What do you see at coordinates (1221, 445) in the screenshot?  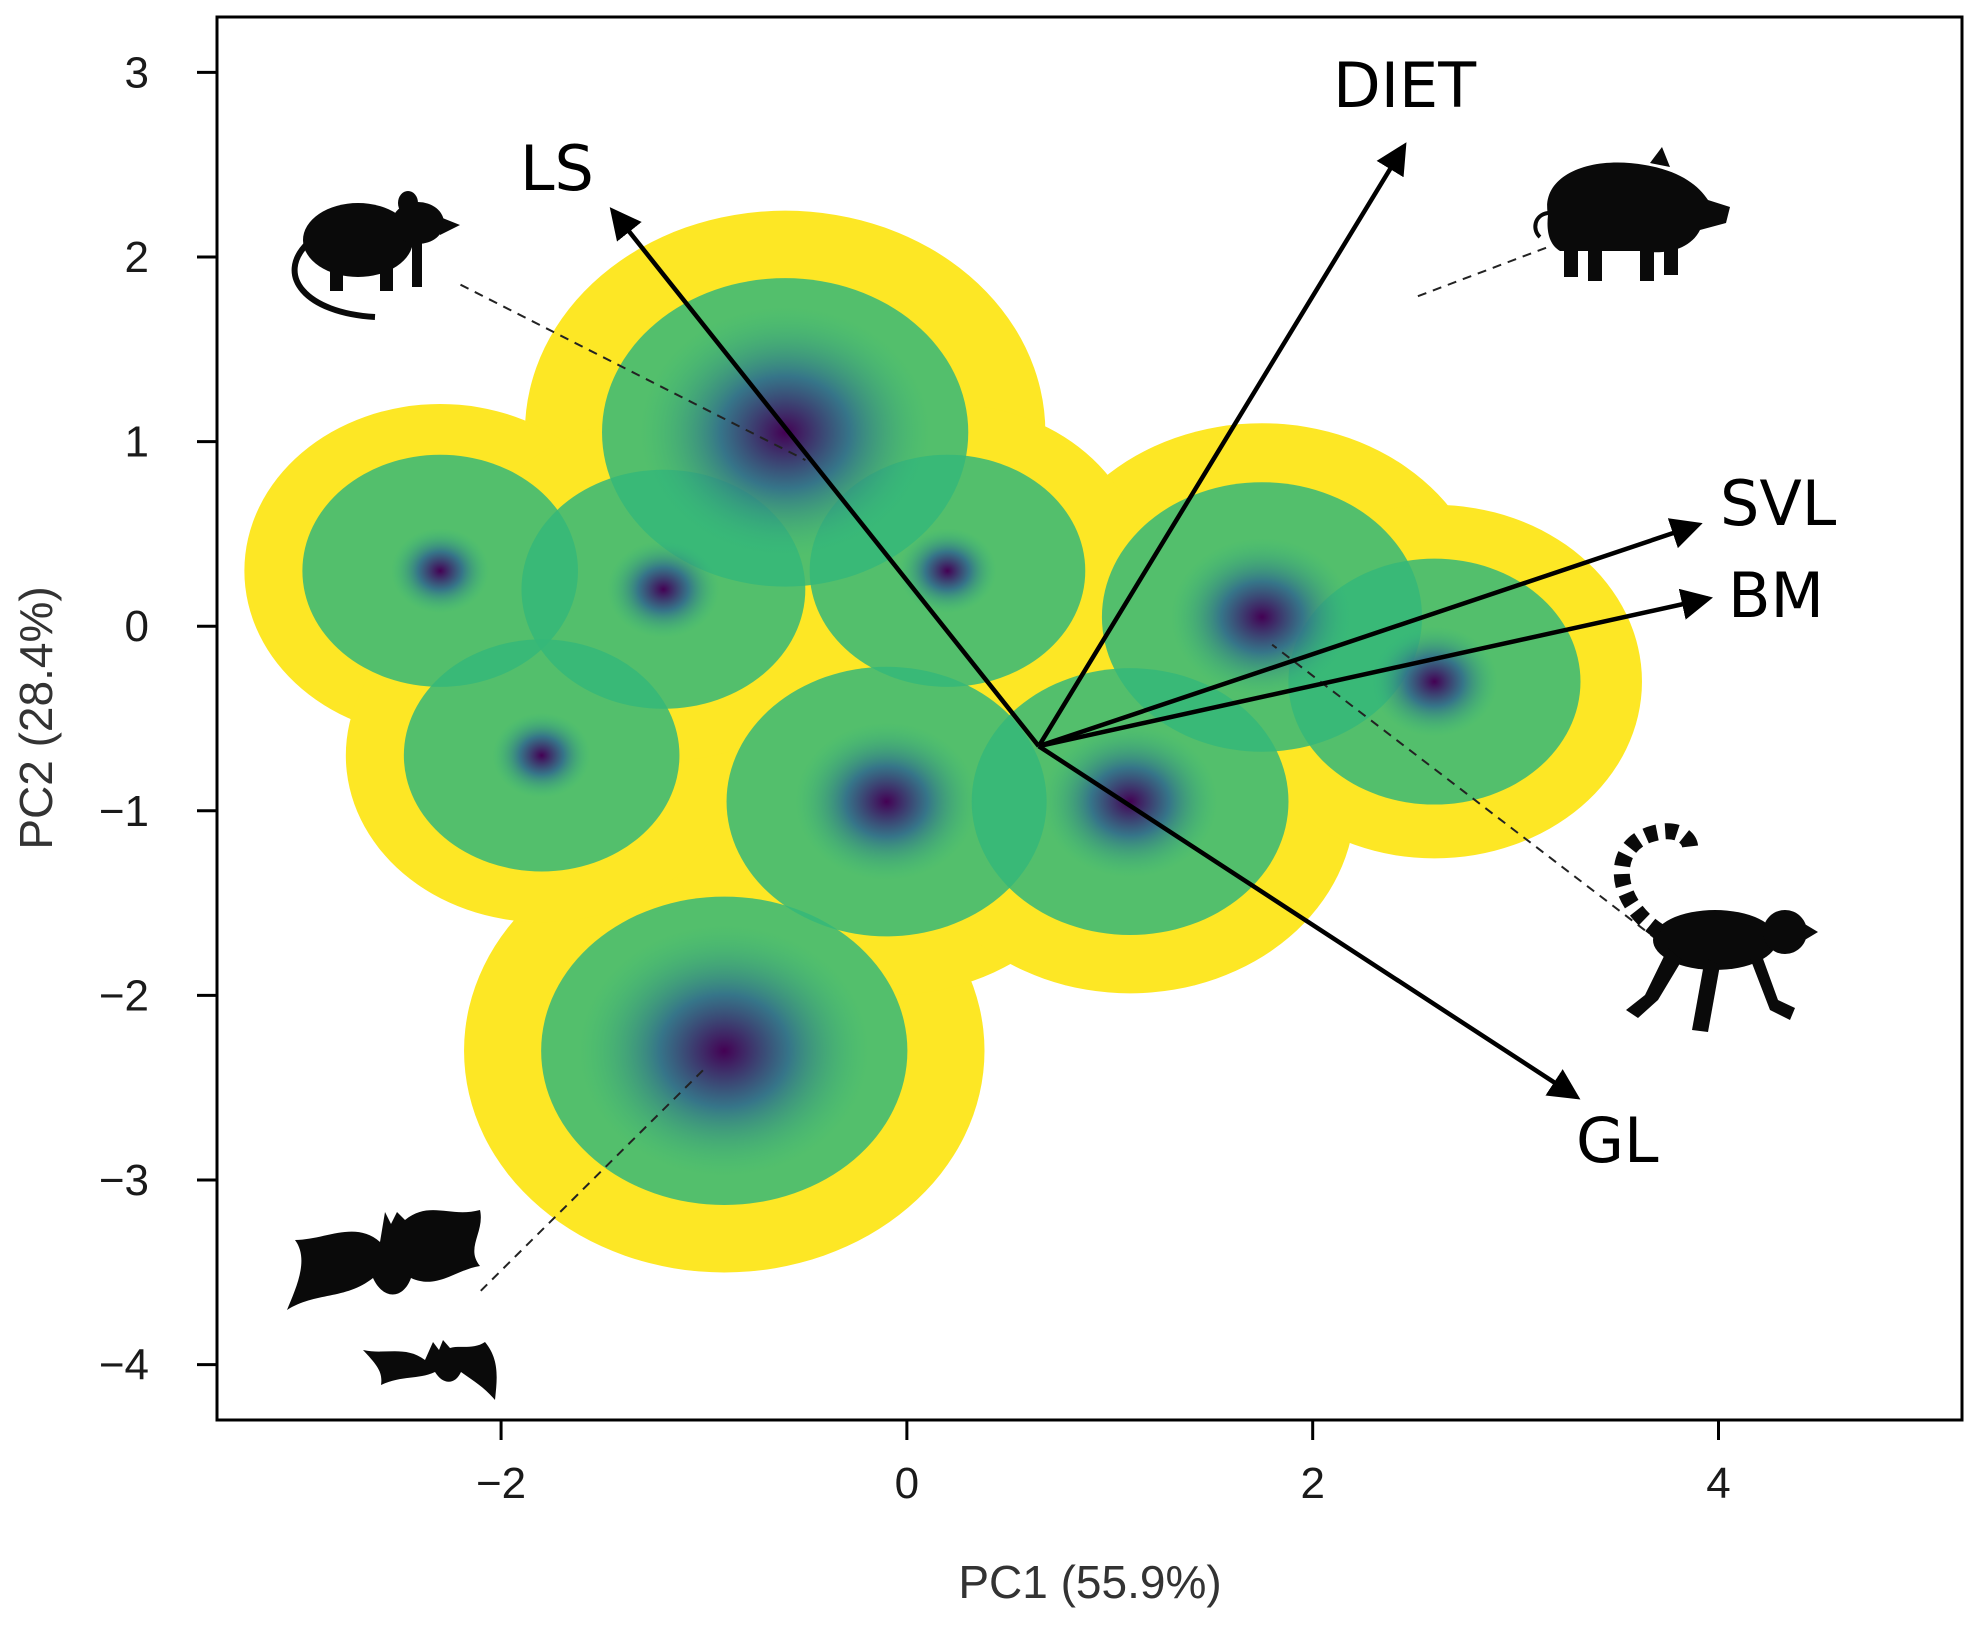 I see `vector-diet` at bounding box center [1221, 445].